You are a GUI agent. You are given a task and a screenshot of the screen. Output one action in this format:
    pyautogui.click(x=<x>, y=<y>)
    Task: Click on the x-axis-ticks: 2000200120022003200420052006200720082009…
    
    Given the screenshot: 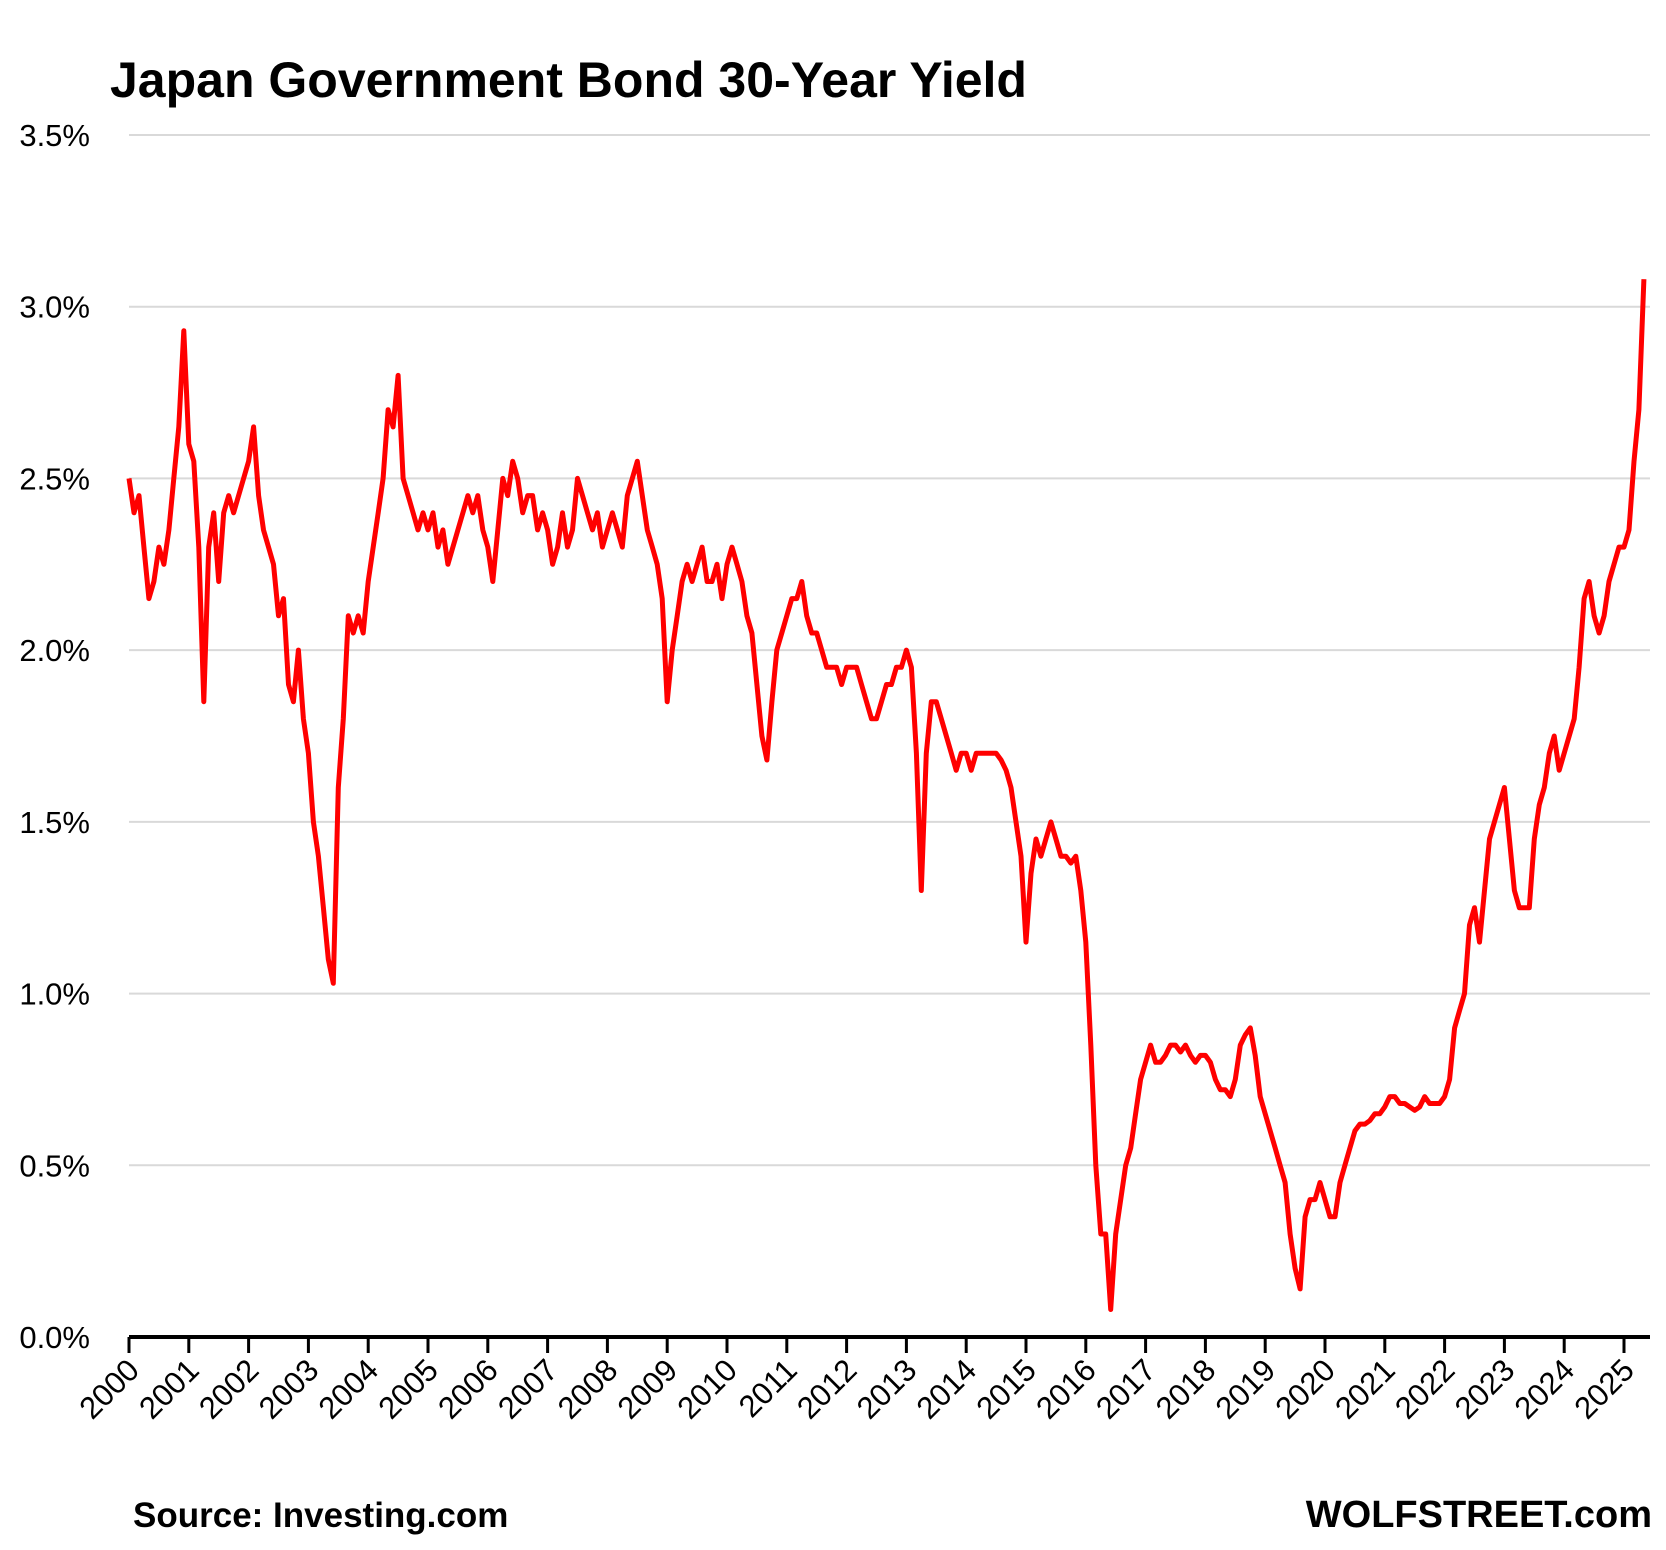 What is the action you would take?
    pyautogui.click(x=856, y=1381)
    